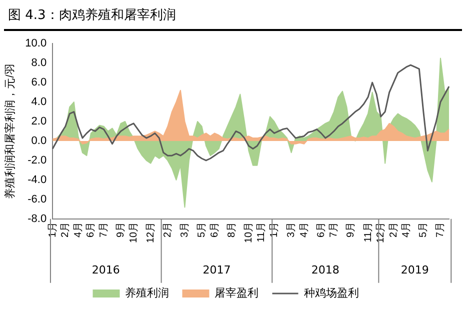 This screenshot has height=331, width=464. Describe the element at coordinates (37, 199) in the screenshot. I see `y-tick-label: -6.0` at that location.